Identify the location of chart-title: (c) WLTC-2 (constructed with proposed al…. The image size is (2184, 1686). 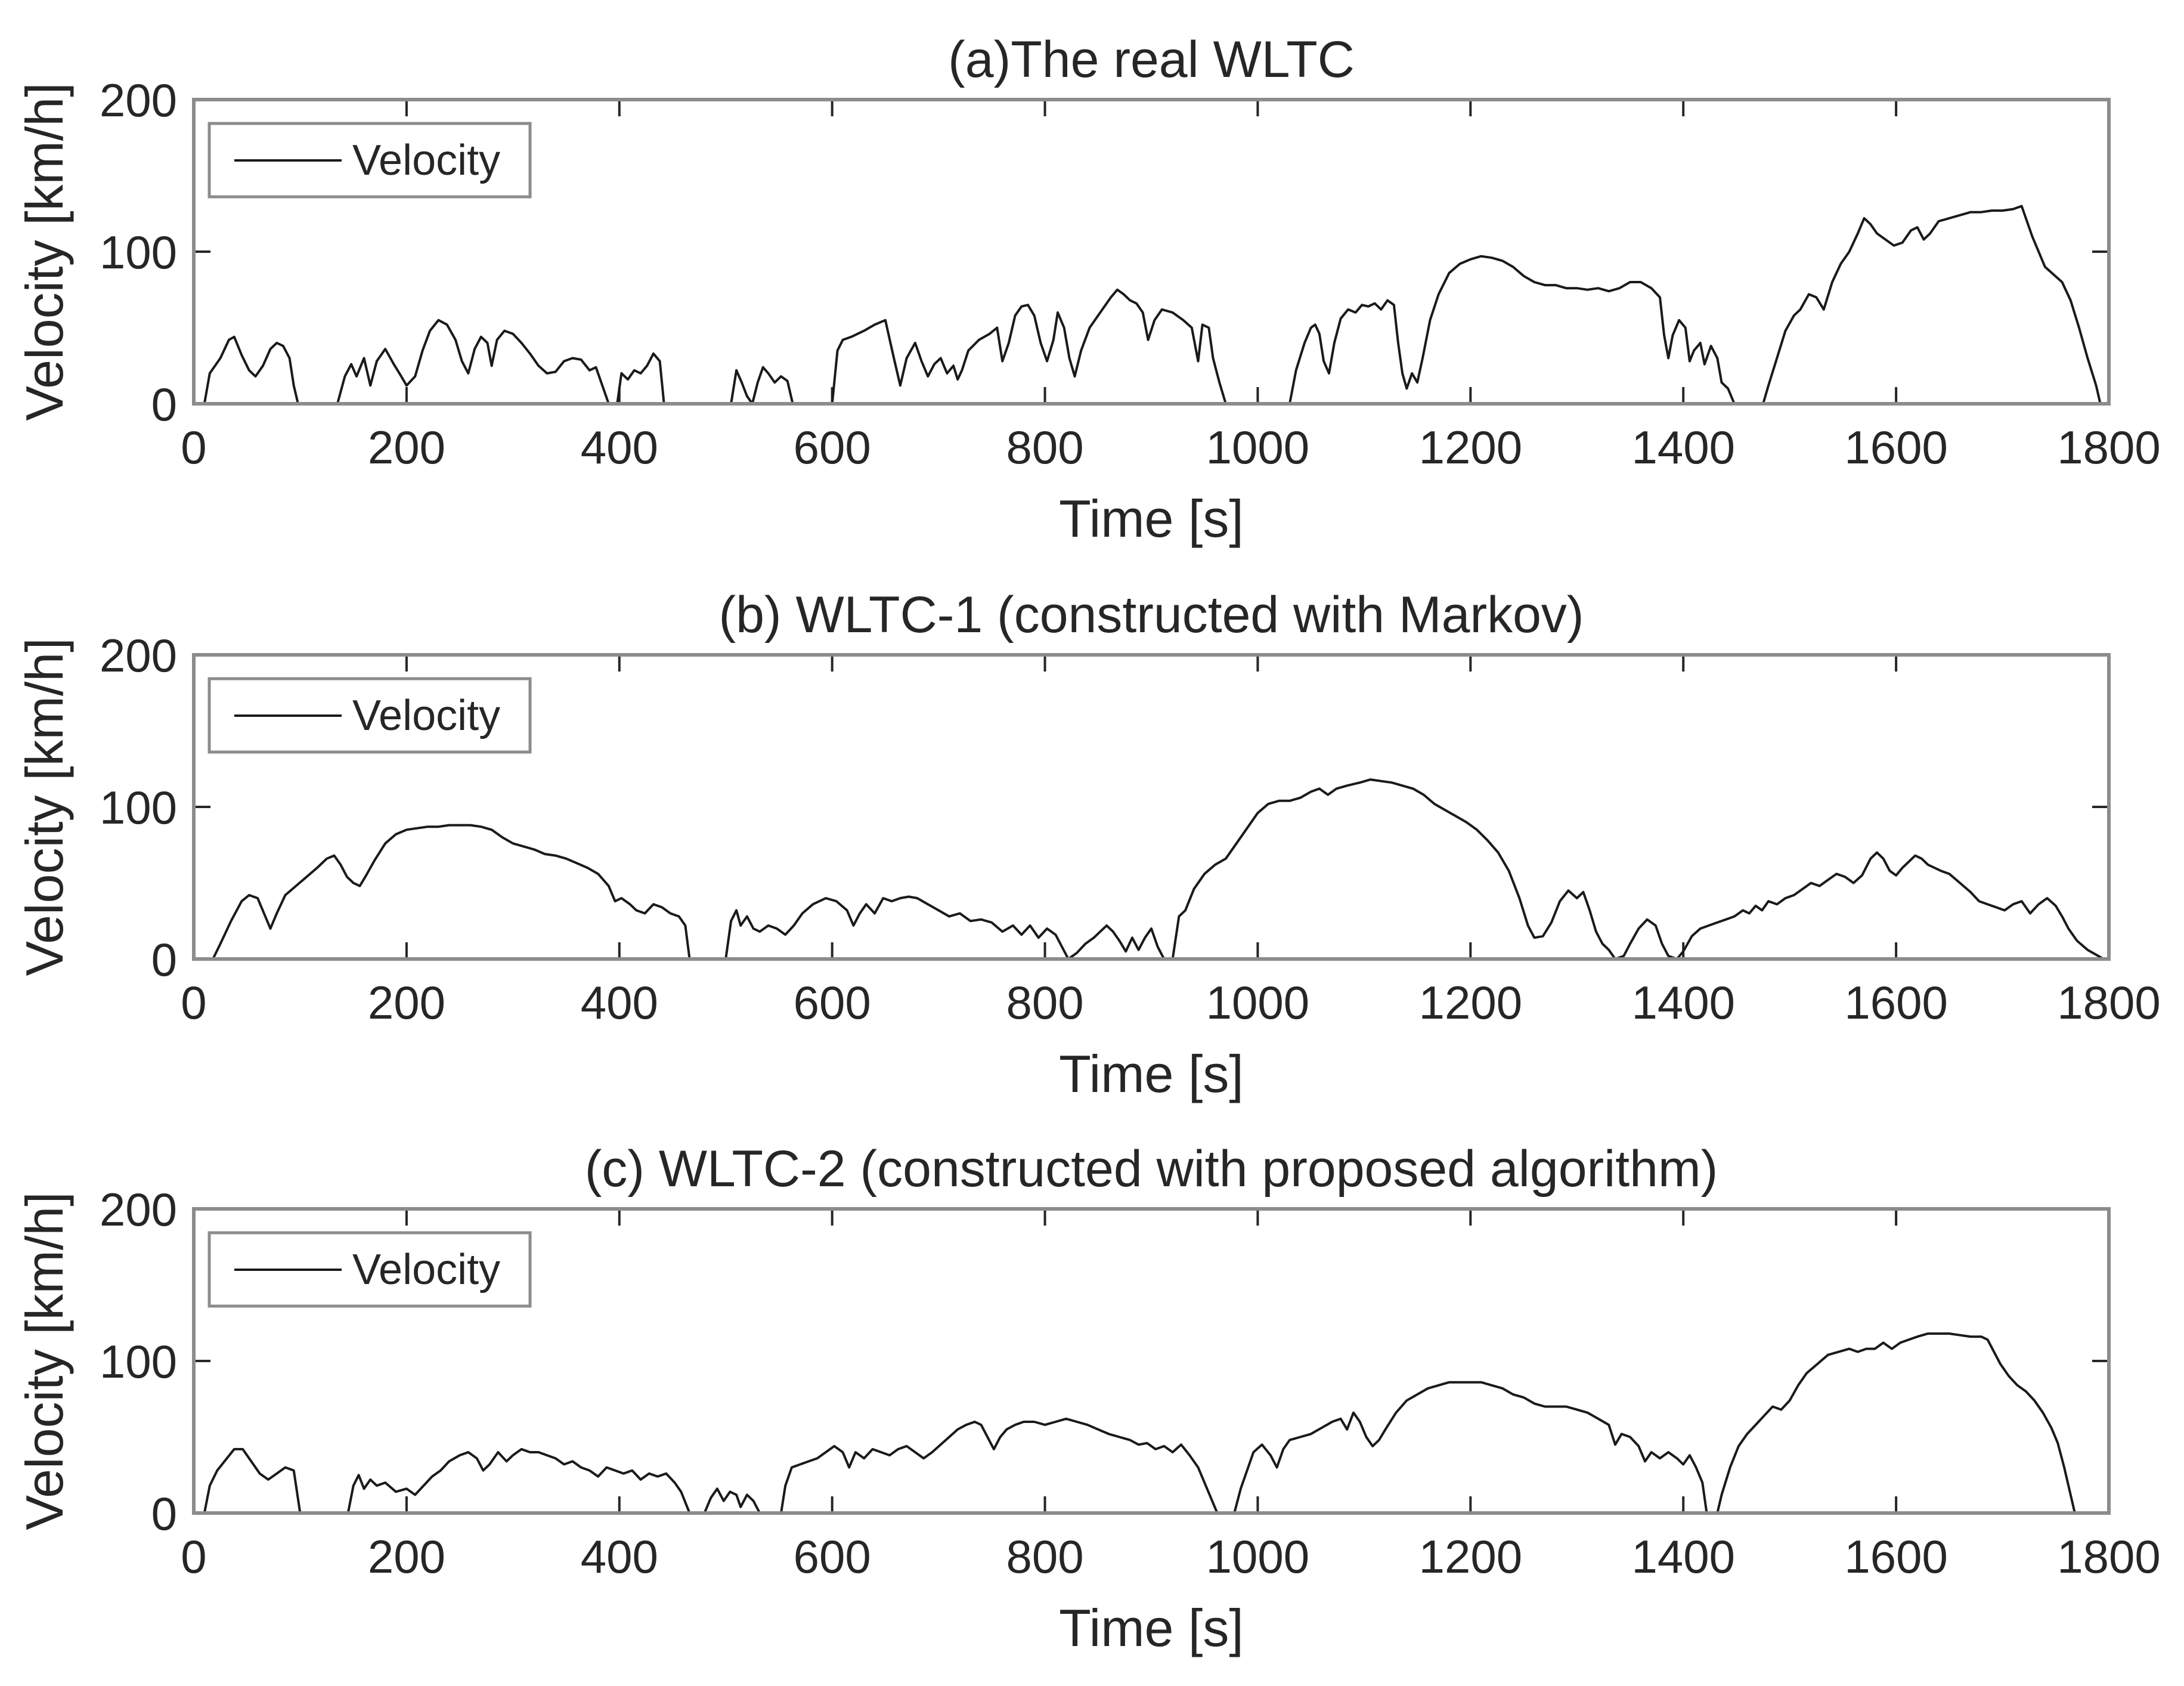
(1152, 1169).